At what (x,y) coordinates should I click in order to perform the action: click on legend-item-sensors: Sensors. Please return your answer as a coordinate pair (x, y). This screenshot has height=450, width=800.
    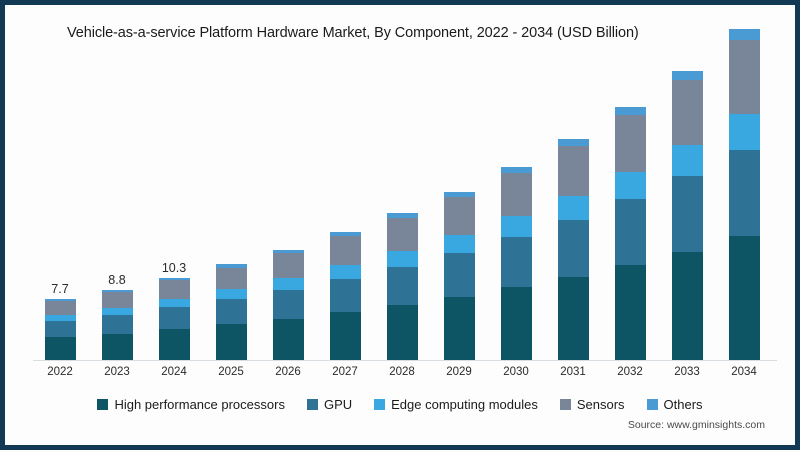
    Looking at the image, I should click on (592, 404).